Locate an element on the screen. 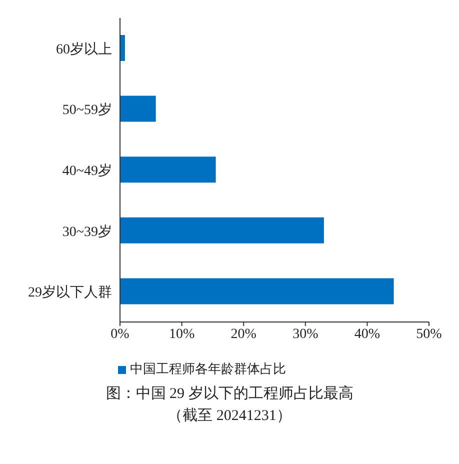 The image size is (459, 464). y-tick-label: 40~49岁 is located at coordinates (87, 170).